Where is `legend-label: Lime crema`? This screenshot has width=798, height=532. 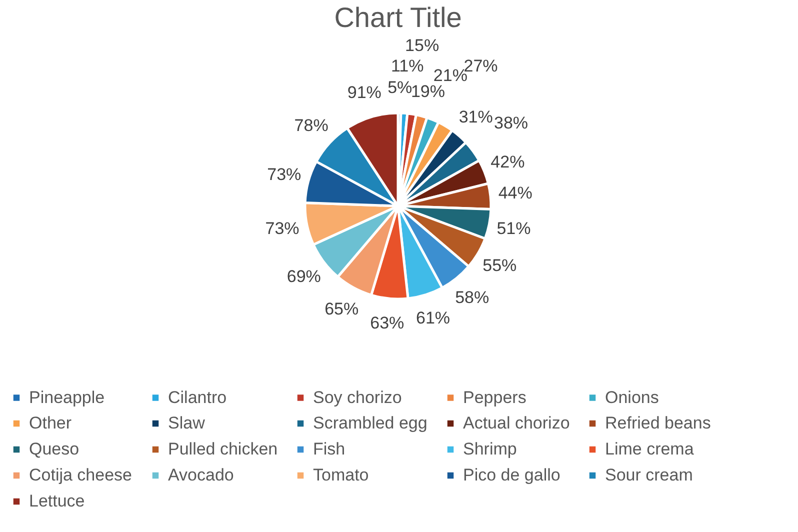 legend-label: Lime crema is located at coordinates (649, 449).